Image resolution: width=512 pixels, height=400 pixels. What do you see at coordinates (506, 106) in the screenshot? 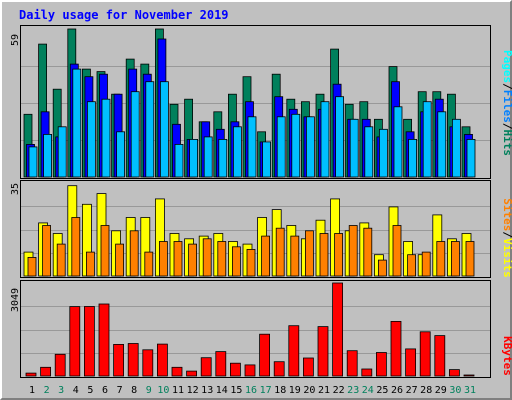
I see `legend-files: Files` at bounding box center [506, 106].